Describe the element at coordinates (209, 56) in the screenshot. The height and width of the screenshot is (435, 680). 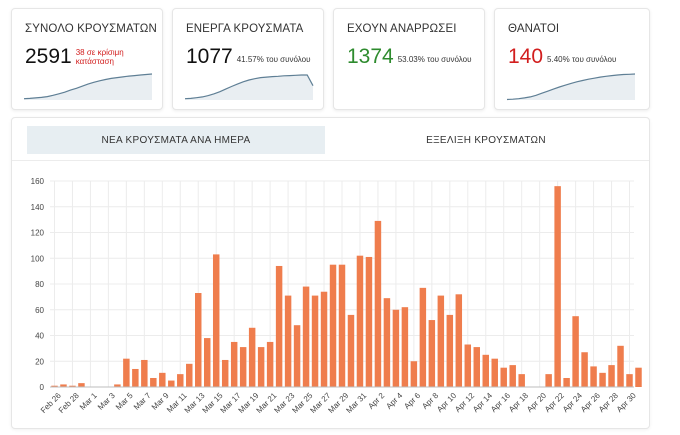
I see `card-value: 1077` at that location.